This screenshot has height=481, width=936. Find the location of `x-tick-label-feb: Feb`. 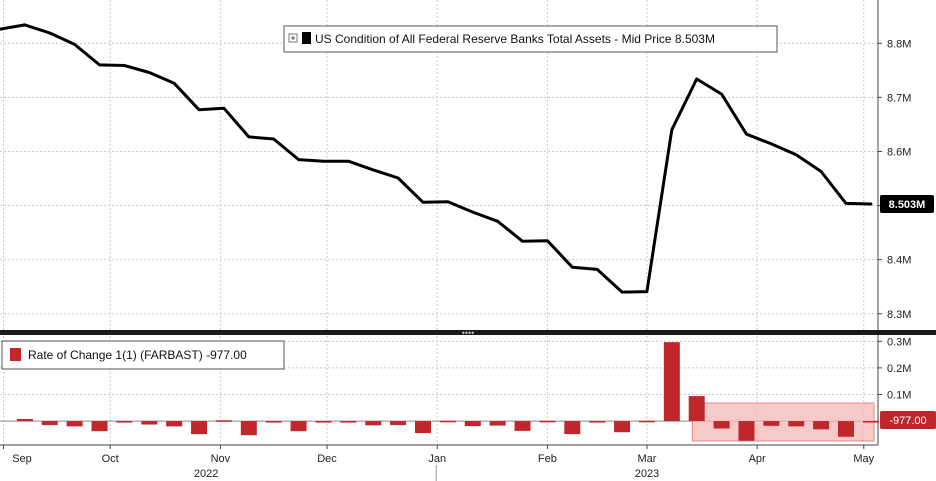

x-tick-label-feb: Feb is located at coordinates (547, 459).